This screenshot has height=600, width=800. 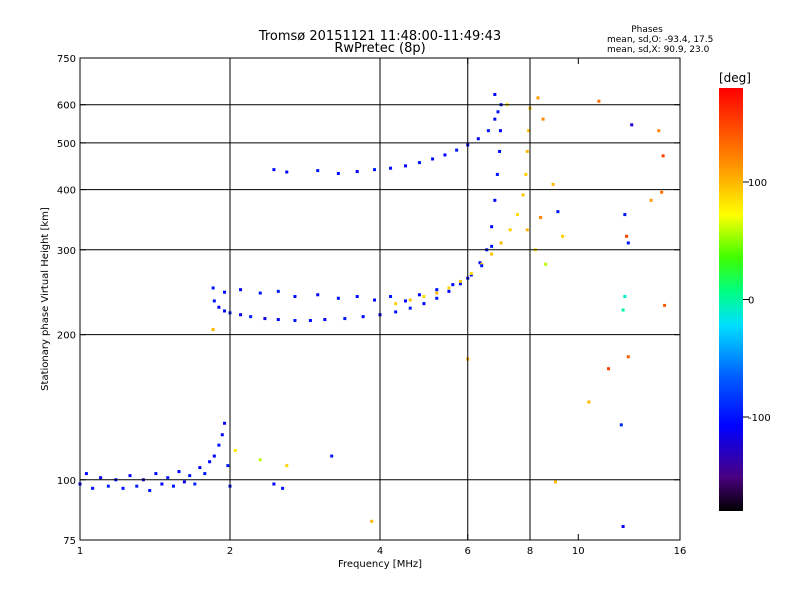 I want to click on y-tick-label: 500, so click(x=66, y=144).